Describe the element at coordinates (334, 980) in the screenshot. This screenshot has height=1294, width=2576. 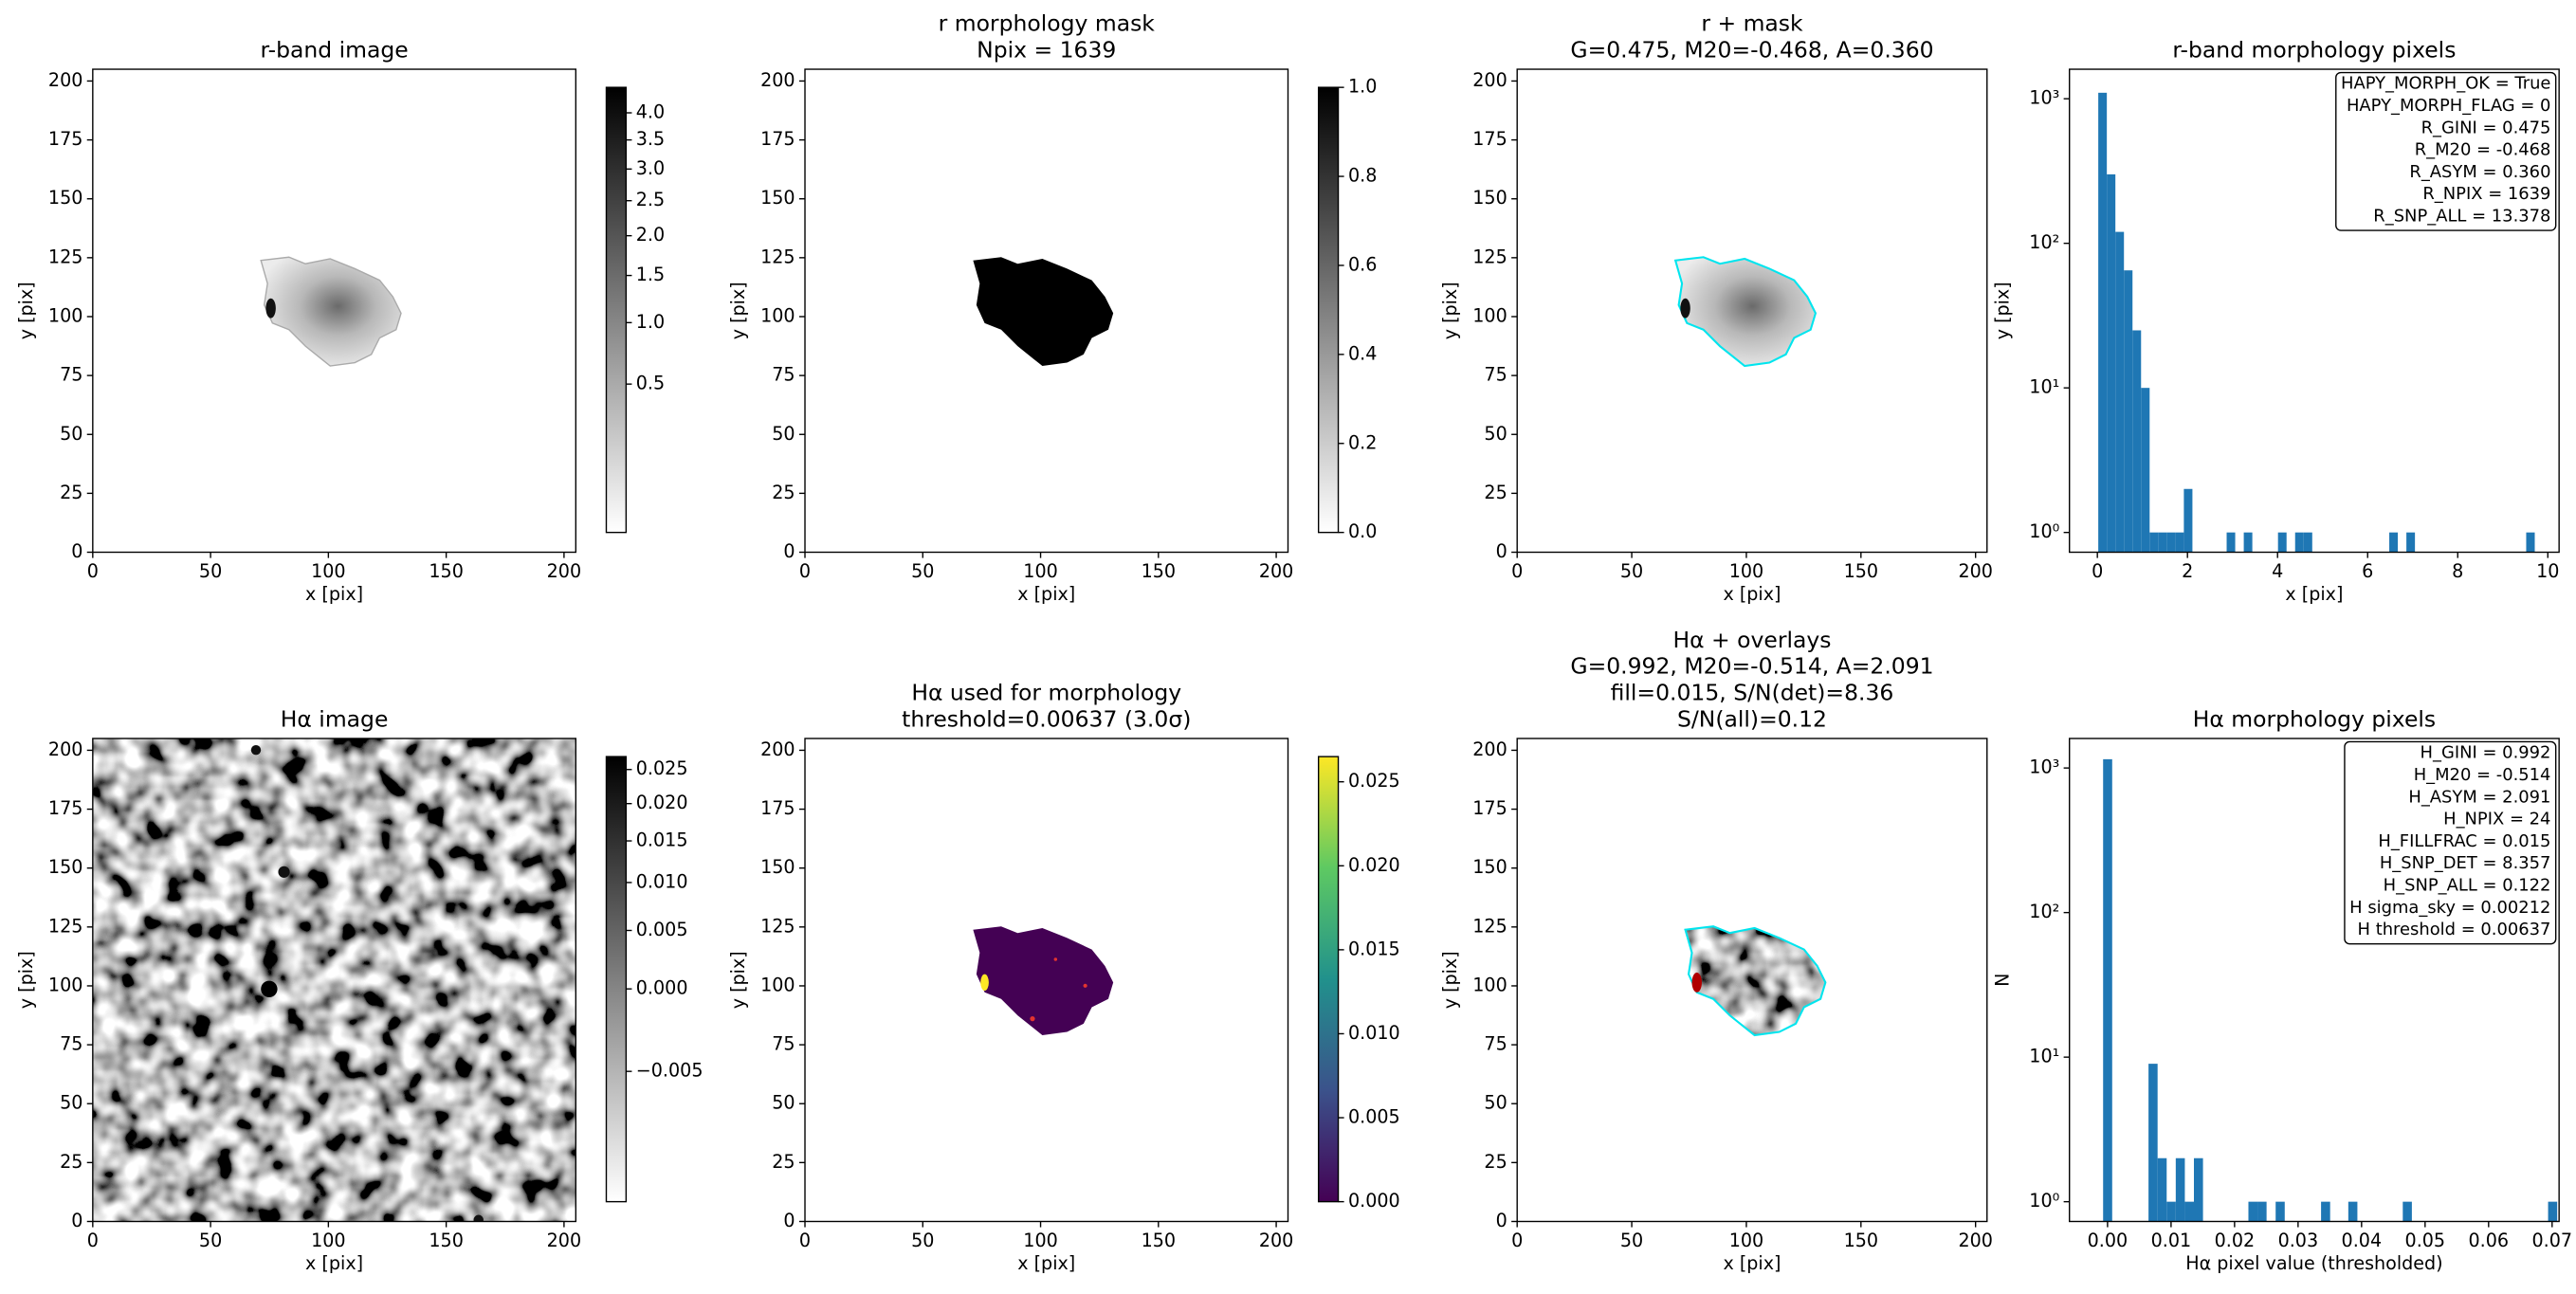
I see `halpha-image` at that location.